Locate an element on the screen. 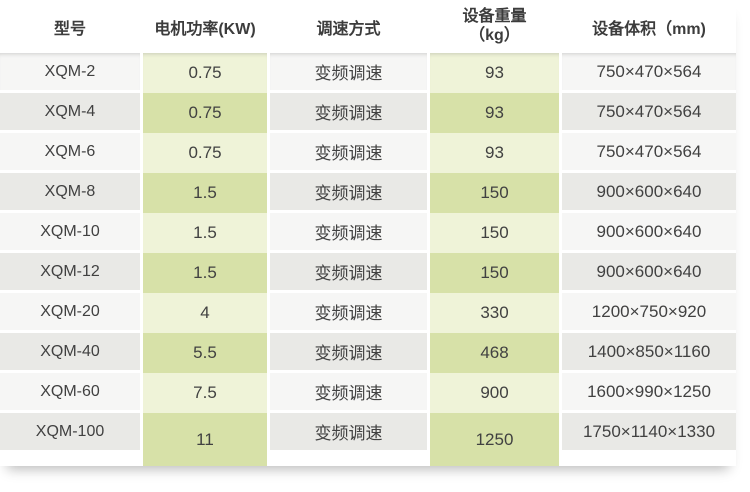 The width and height of the screenshot is (750, 492). cell-model: XQM-100 is located at coordinates (71, 439).